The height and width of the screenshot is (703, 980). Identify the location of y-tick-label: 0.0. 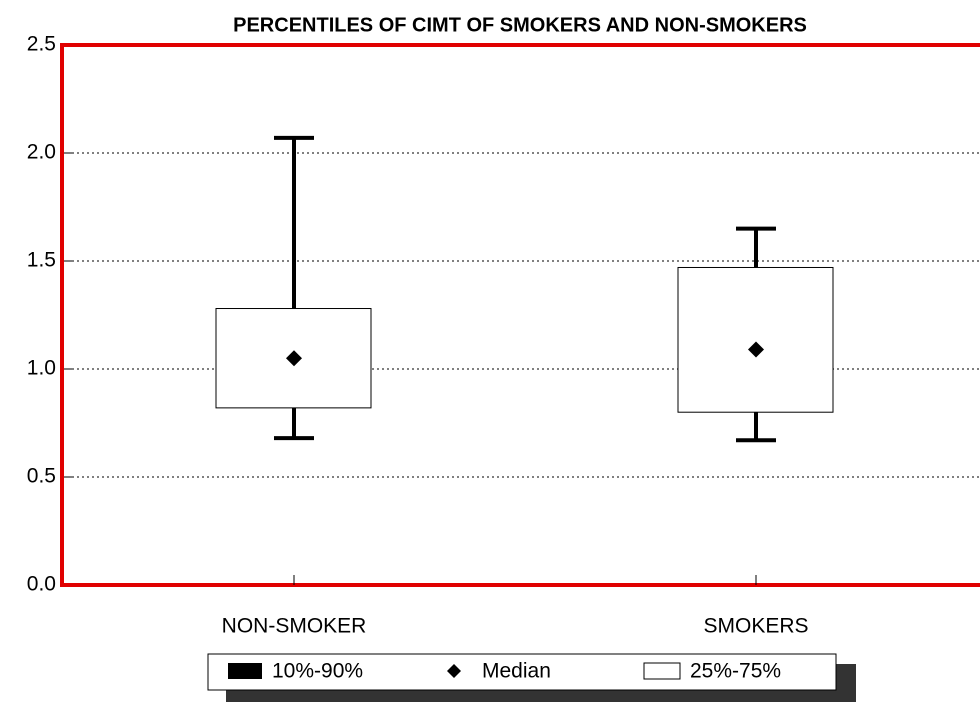
(41, 584).